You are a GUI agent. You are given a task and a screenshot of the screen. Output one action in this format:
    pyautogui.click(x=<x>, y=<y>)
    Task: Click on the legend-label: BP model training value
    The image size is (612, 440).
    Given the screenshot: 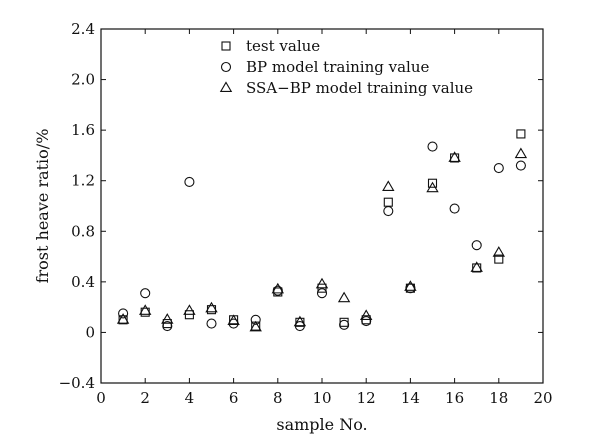 What is the action you would take?
    pyautogui.click(x=337, y=67)
    